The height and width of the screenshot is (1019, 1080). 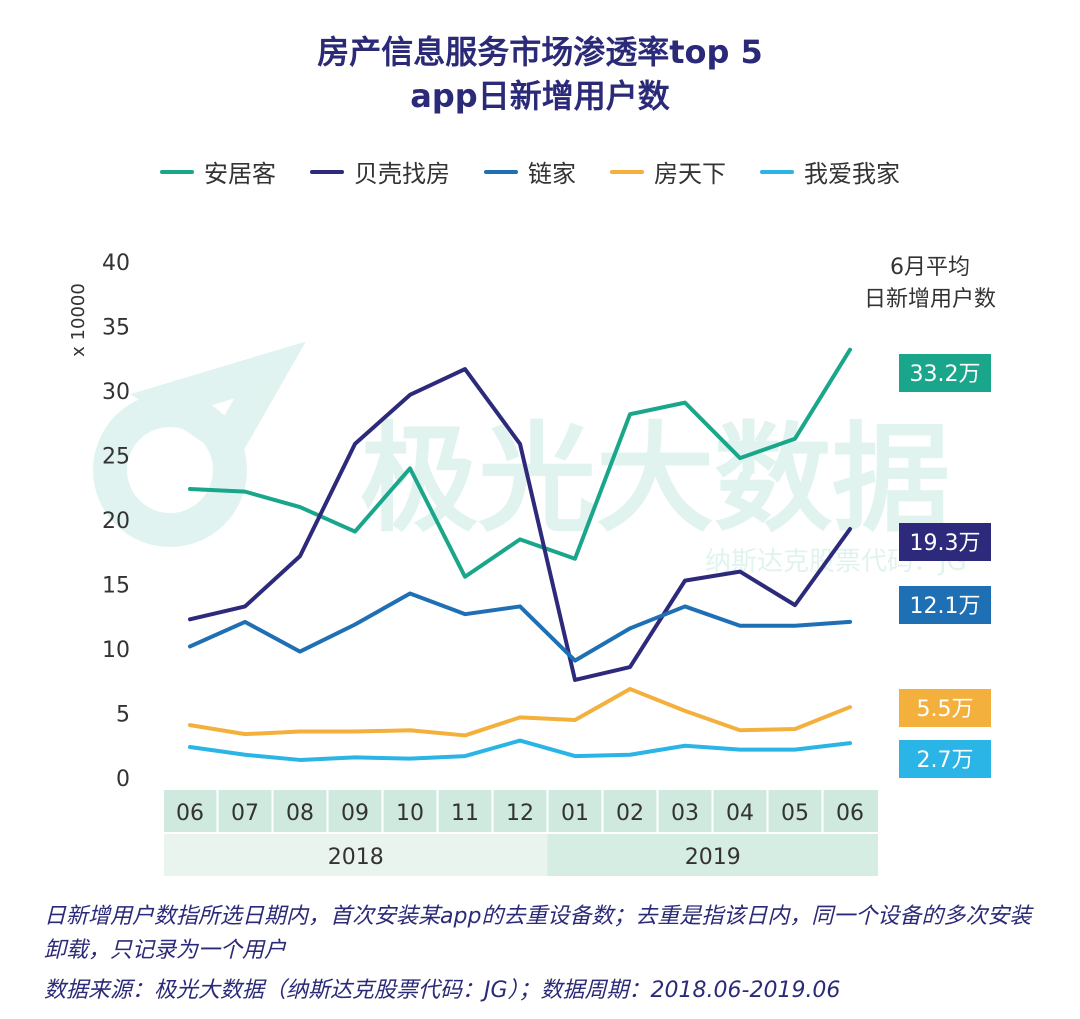 What do you see at coordinates (575, 813) in the screenshot?
I see `x-tick-label: 01` at bounding box center [575, 813].